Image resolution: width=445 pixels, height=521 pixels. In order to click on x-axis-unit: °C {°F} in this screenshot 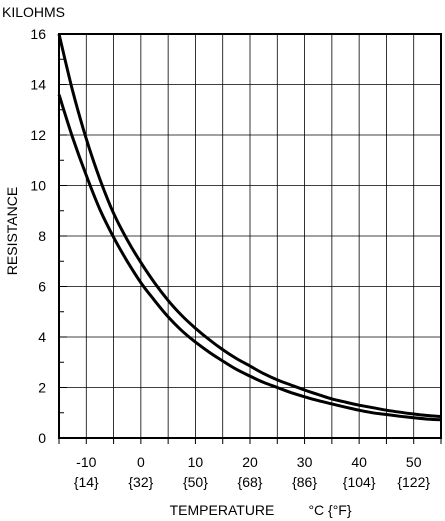, I will do `click(329, 510)`.